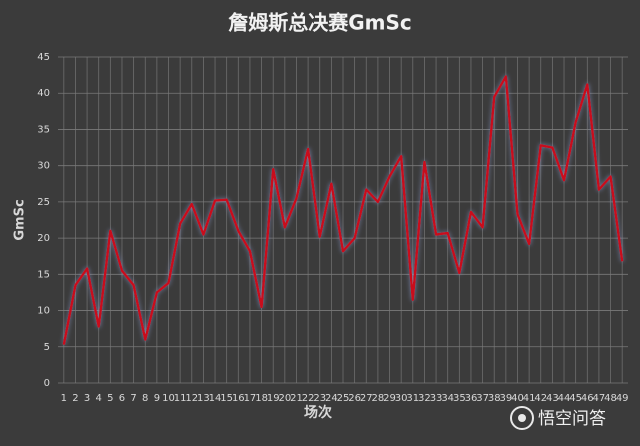 The width and height of the screenshot is (640, 446). I want to click on x-tick-label: 4, so click(99, 398).